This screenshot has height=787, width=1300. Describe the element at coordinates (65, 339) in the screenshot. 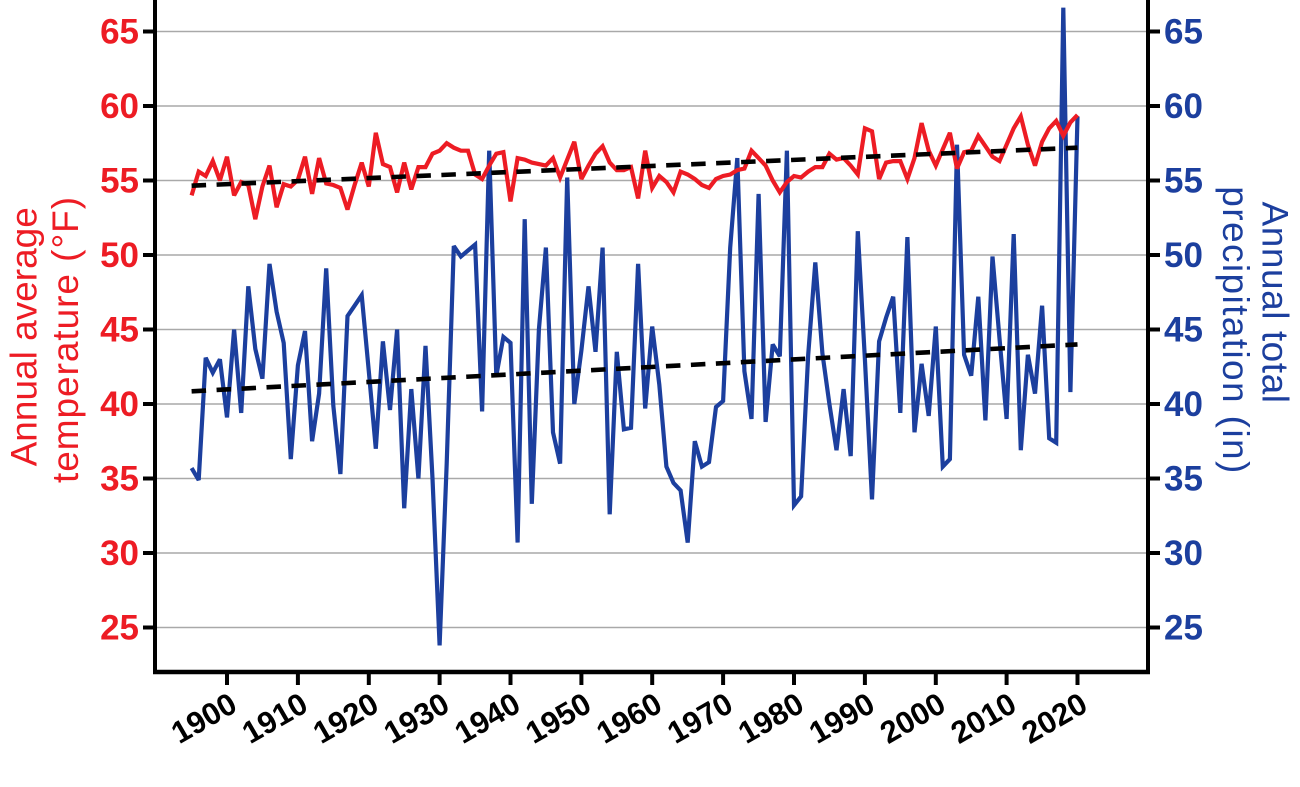

I see `svg-text: temperature (°F)` at that location.